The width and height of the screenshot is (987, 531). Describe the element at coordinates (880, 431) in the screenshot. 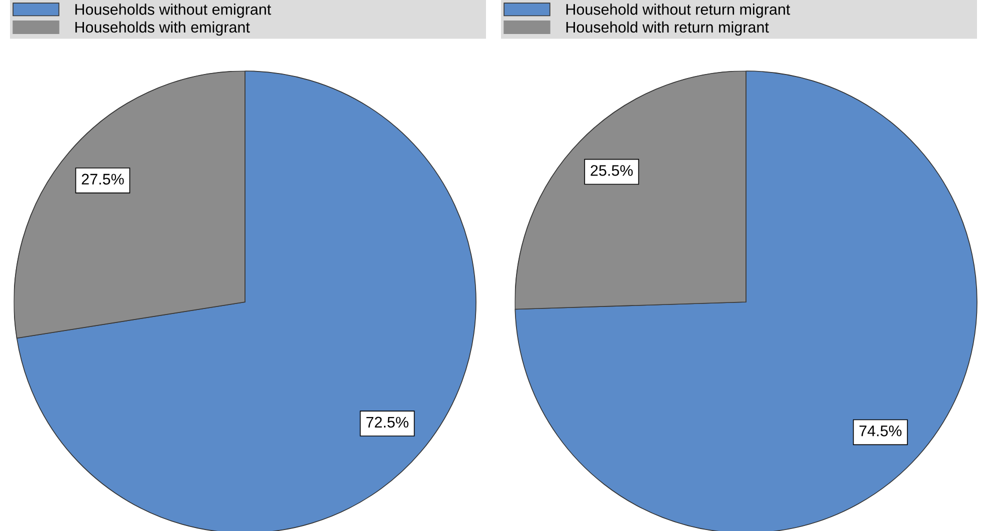

I see `data-label: 74.5%` at that location.